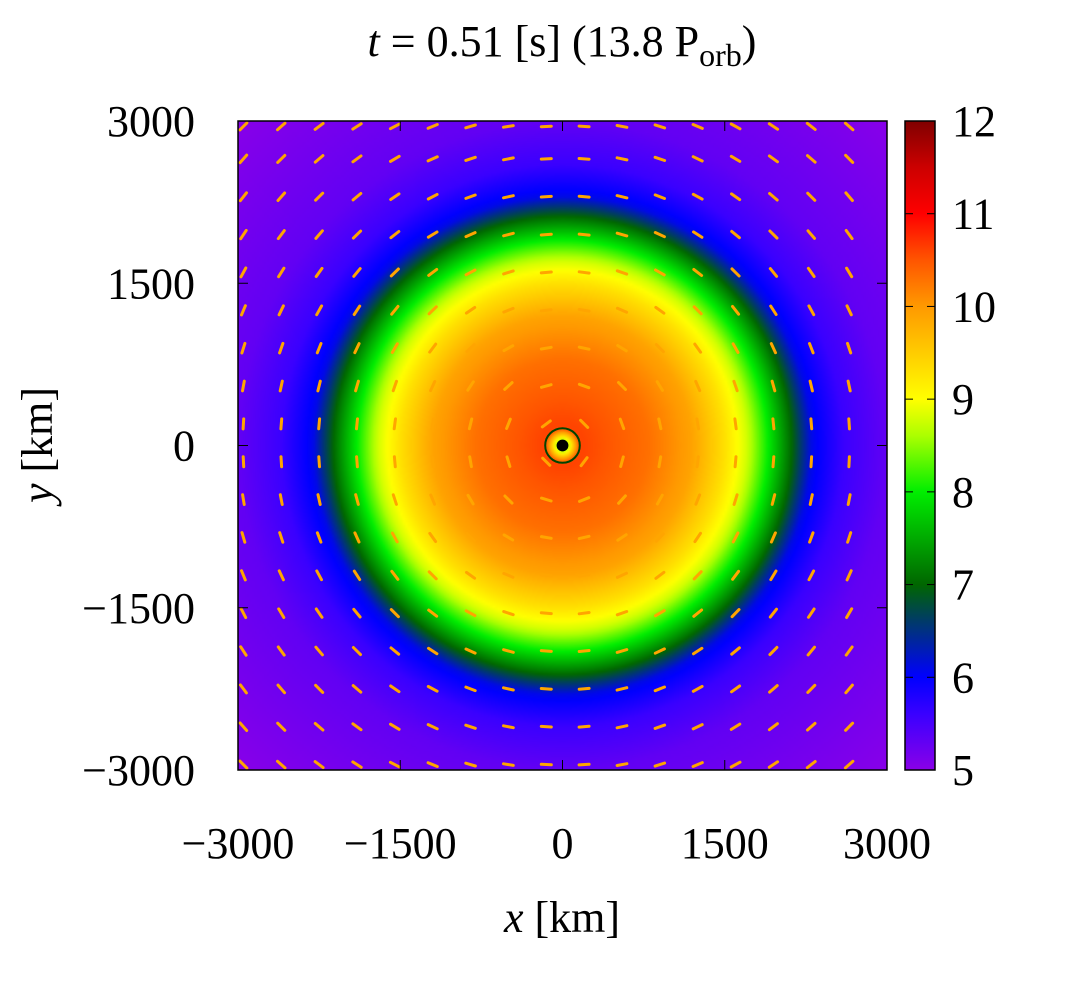  I want to click on colorbar-tick-label: 6, so click(963, 677).